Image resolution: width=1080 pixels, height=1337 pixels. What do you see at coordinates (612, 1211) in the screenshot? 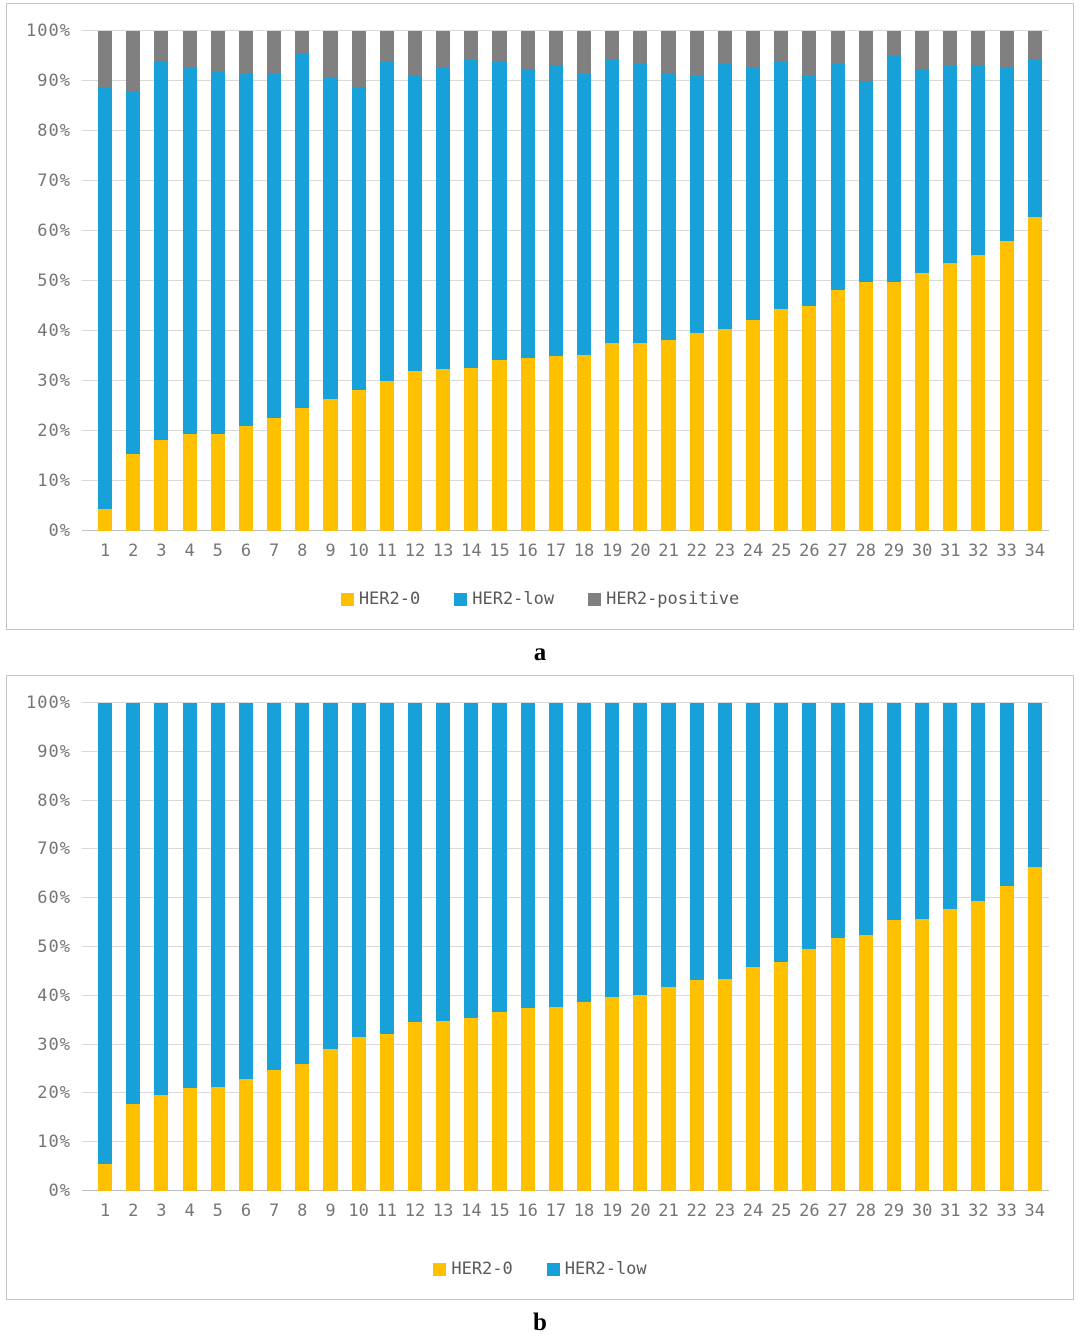
I see `x-tick-label: 19` at bounding box center [612, 1211].